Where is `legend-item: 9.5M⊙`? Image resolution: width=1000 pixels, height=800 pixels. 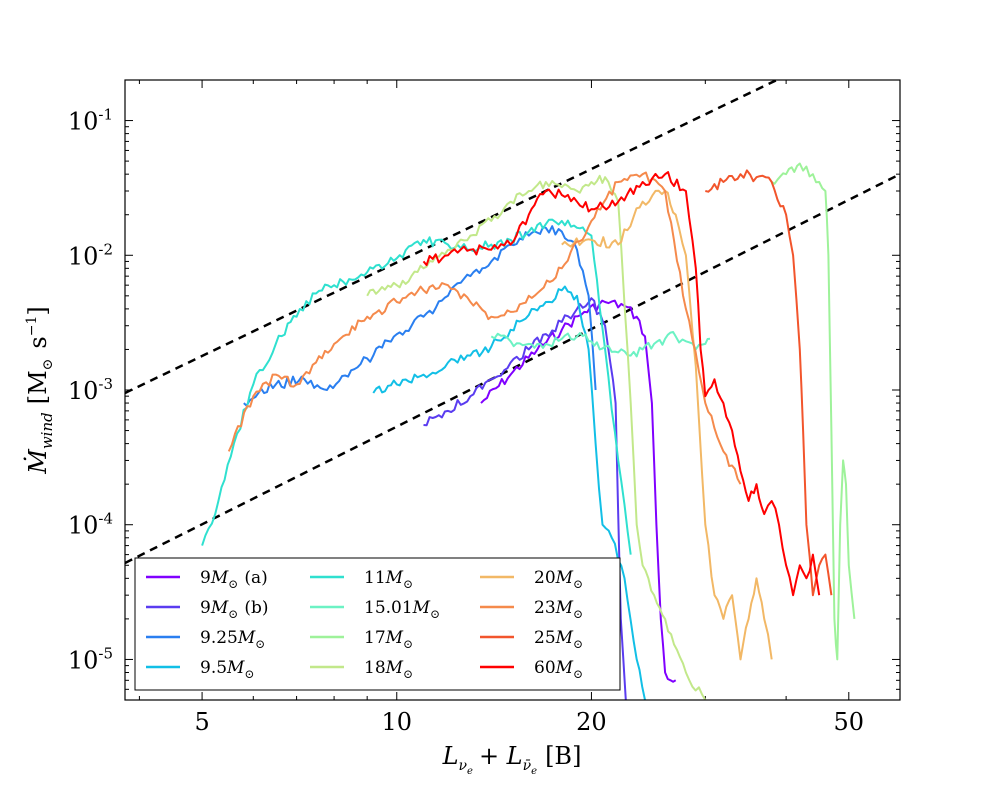 legend-item: 9.5M⊙ is located at coordinates (200, 669).